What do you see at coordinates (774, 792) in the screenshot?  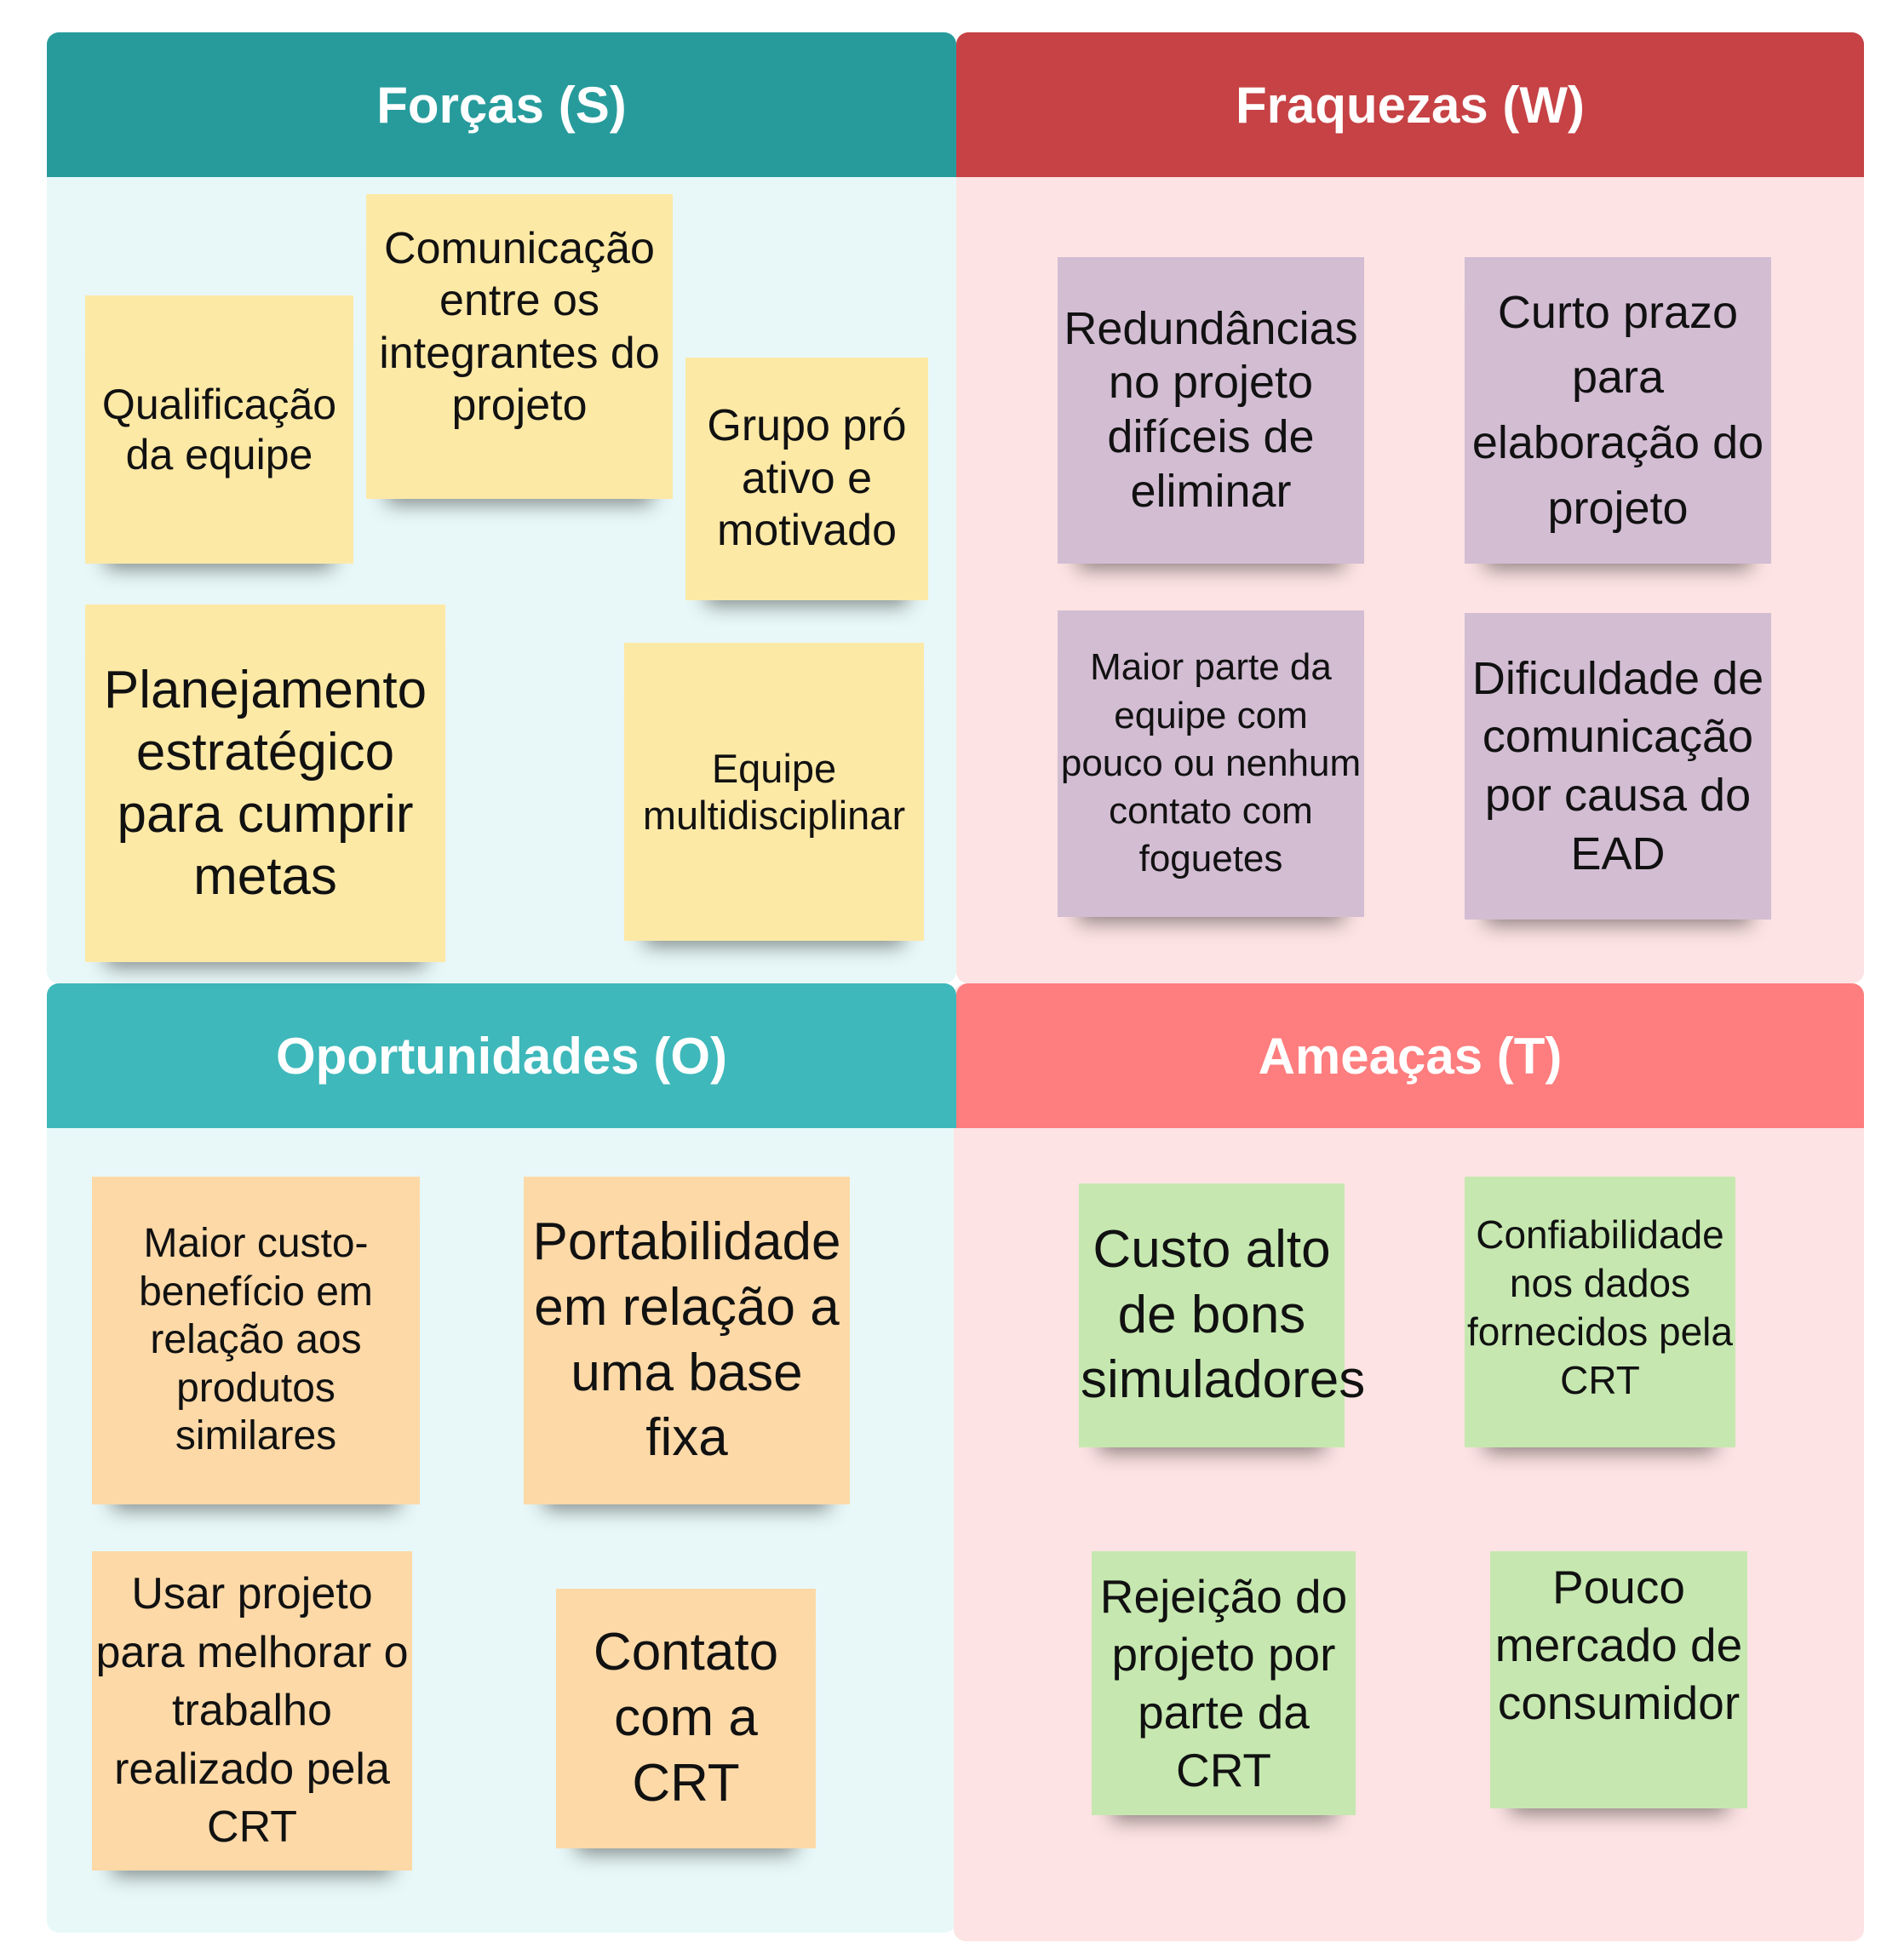 I see `sticky-note: Equipe multidisciplinar` at bounding box center [774, 792].